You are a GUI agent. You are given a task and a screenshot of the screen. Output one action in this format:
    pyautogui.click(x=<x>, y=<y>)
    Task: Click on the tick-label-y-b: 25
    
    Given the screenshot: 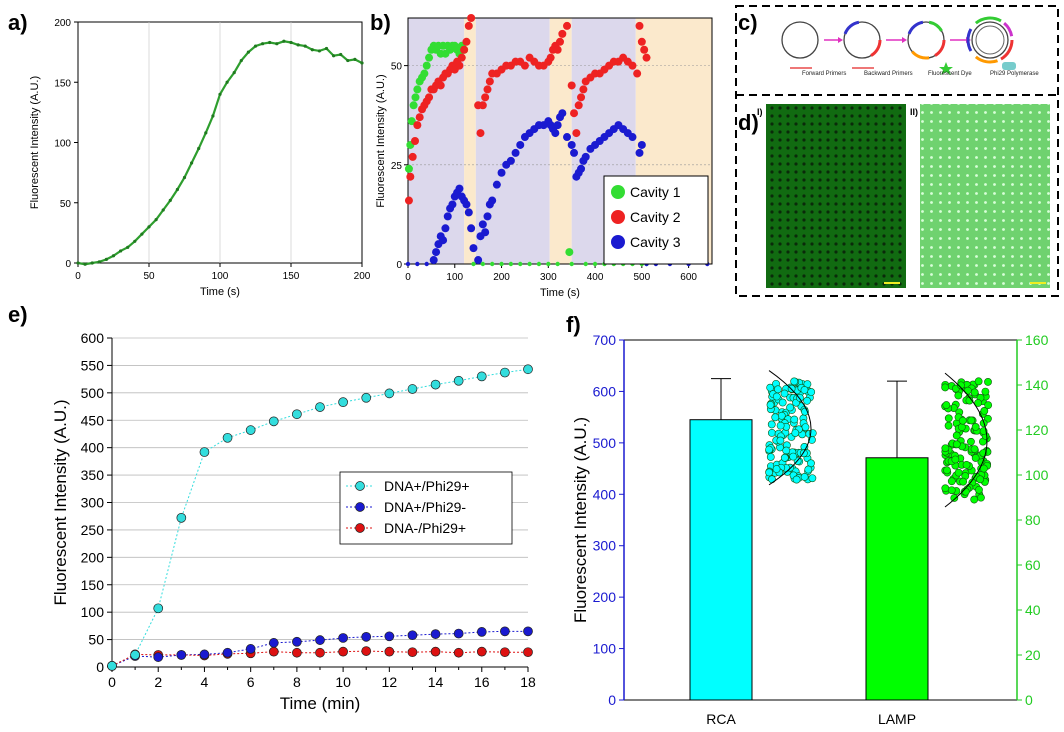 What is the action you would take?
    pyautogui.click(x=397, y=166)
    